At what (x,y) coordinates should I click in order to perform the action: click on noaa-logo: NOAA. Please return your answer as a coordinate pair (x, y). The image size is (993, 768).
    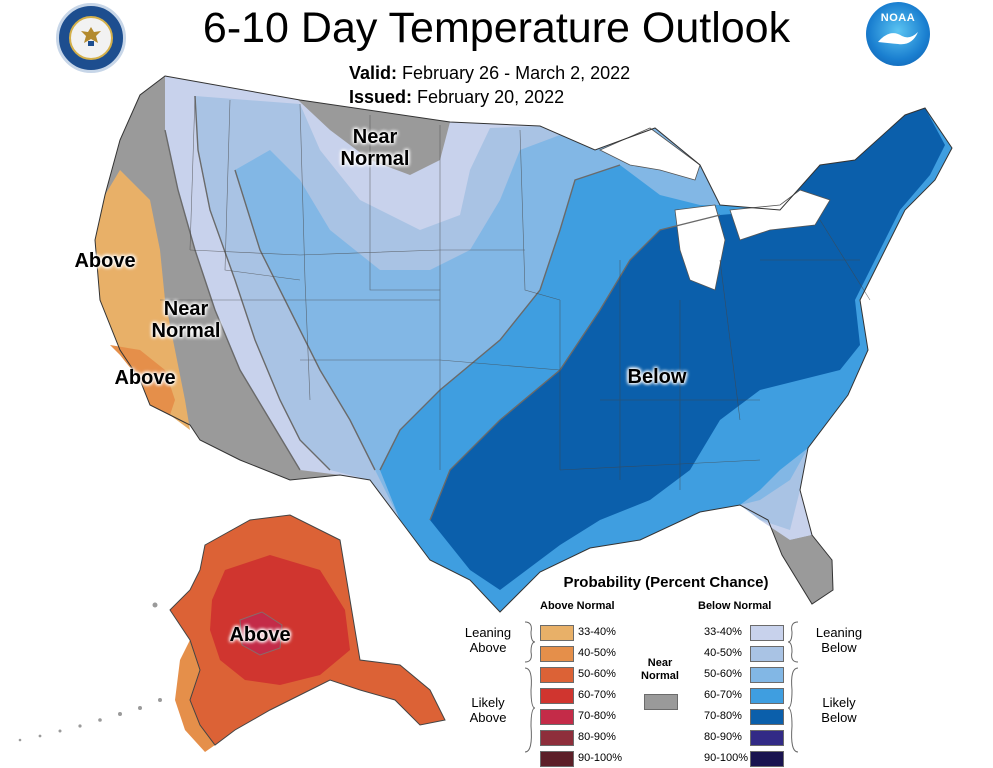
    Looking at the image, I should click on (898, 34).